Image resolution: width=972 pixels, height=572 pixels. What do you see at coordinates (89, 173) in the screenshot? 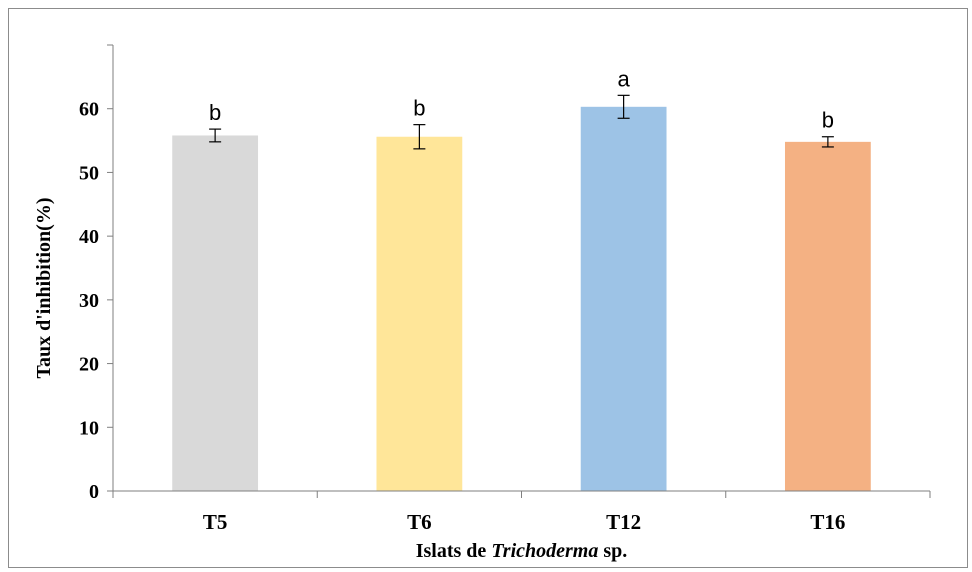
I see `y-tick-label: 50` at bounding box center [89, 173].